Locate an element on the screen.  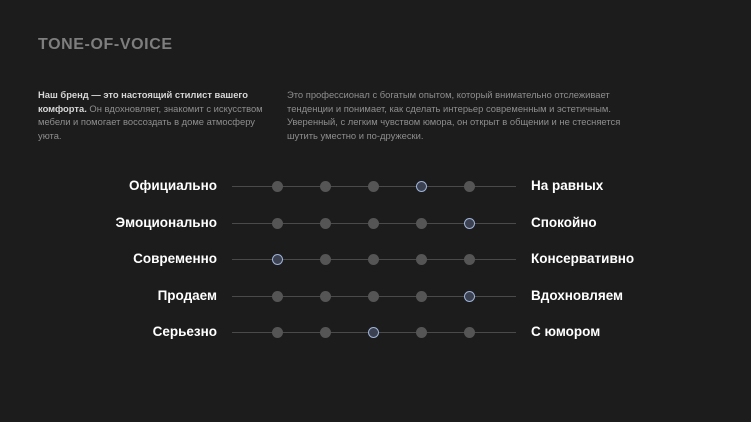
scale-right-label: На равных is located at coordinates (567, 185).